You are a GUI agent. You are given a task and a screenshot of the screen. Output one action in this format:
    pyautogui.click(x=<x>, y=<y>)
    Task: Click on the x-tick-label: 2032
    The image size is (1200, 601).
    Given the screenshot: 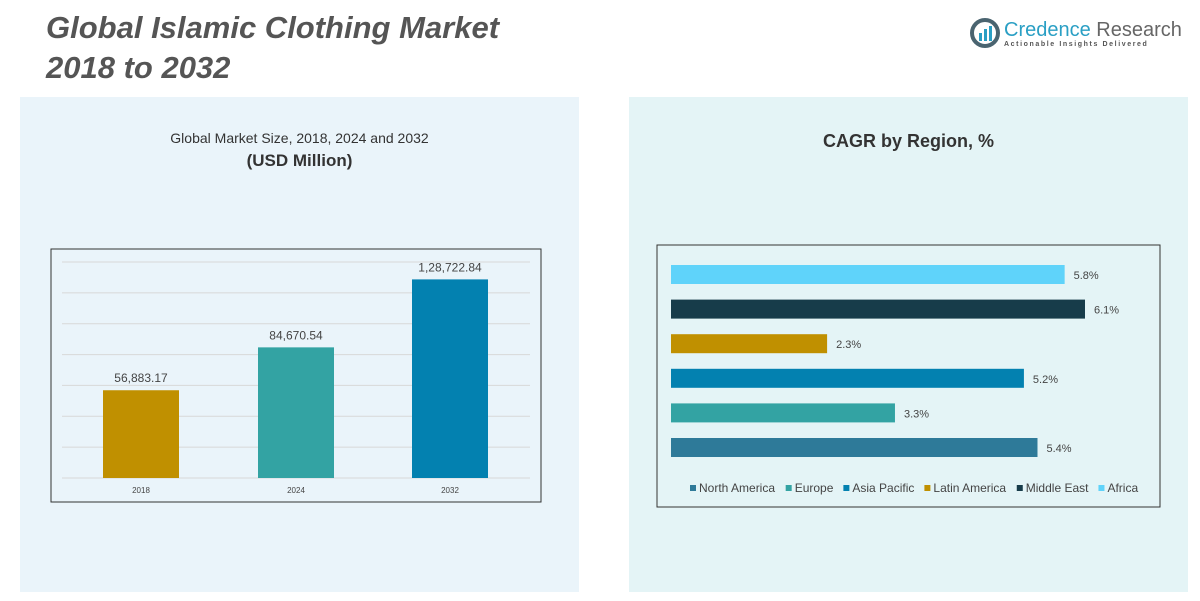 What is the action you would take?
    pyautogui.click(x=450, y=490)
    